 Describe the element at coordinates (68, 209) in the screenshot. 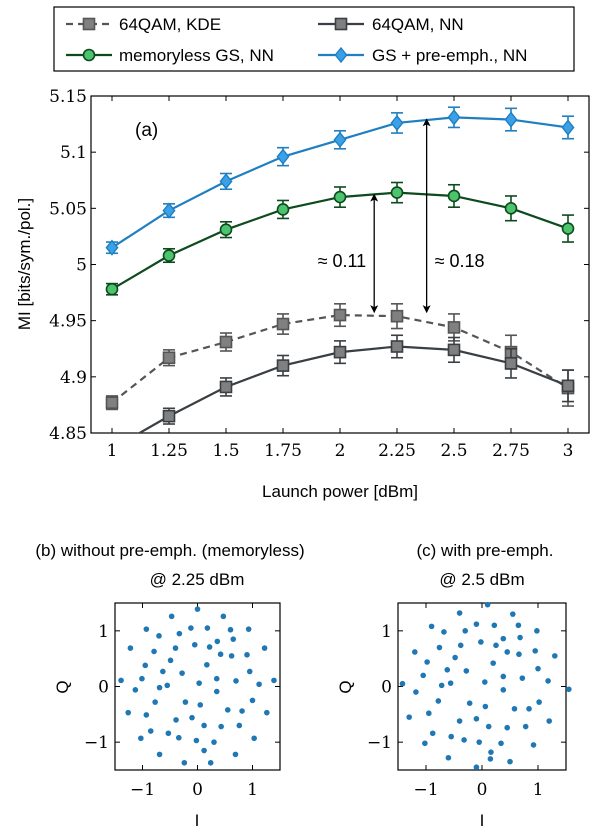

I see `y-tick-label-a: 5.05` at that location.